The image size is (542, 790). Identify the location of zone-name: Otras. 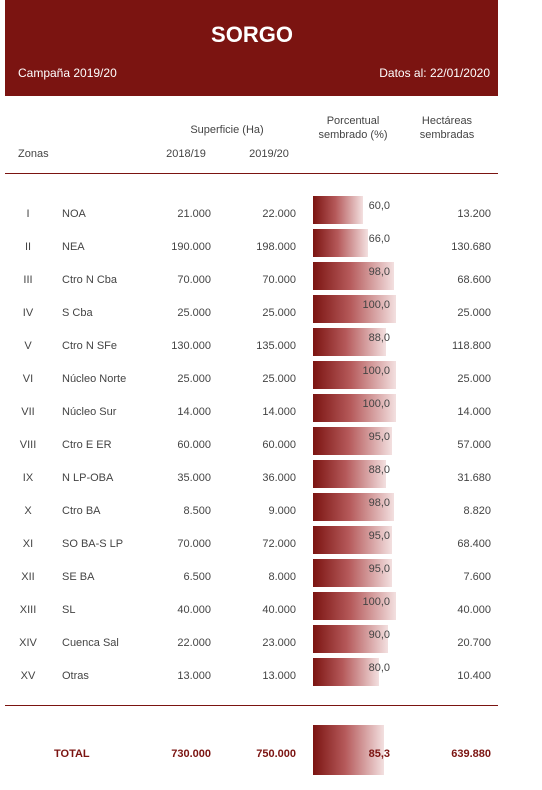
(75, 676).